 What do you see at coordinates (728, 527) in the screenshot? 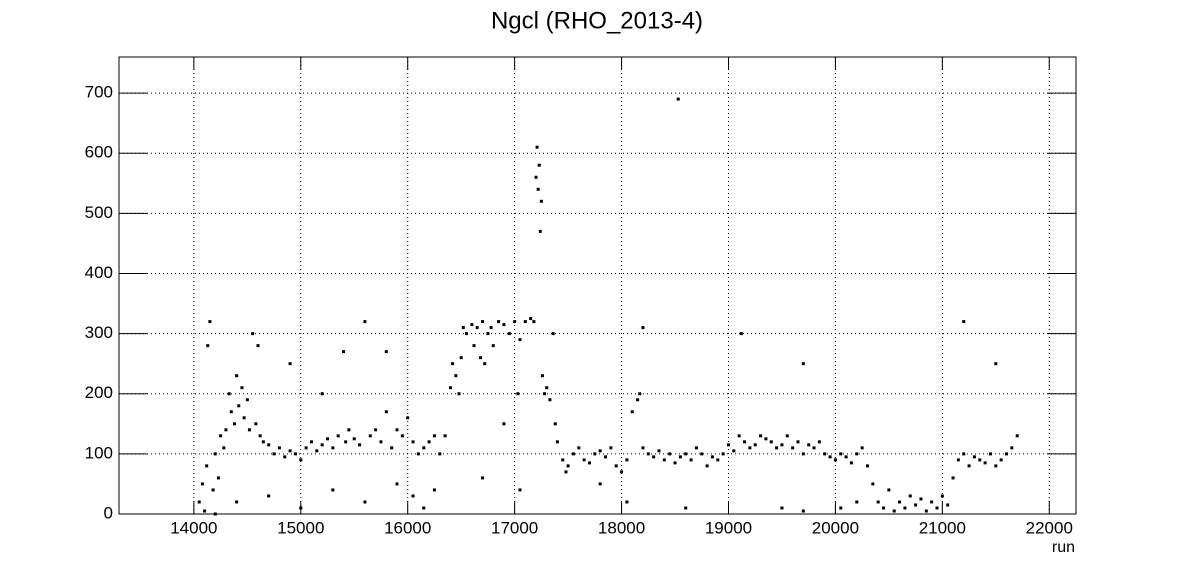
I see `x-tick-label: 19000` at bounding box center [728, 527].